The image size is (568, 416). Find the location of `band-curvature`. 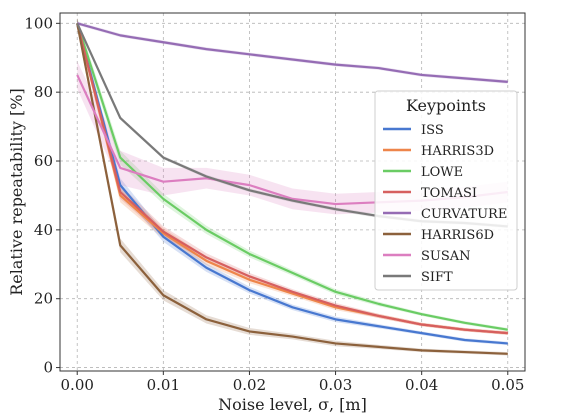

band-curvature is located at coordinates (292, 52).